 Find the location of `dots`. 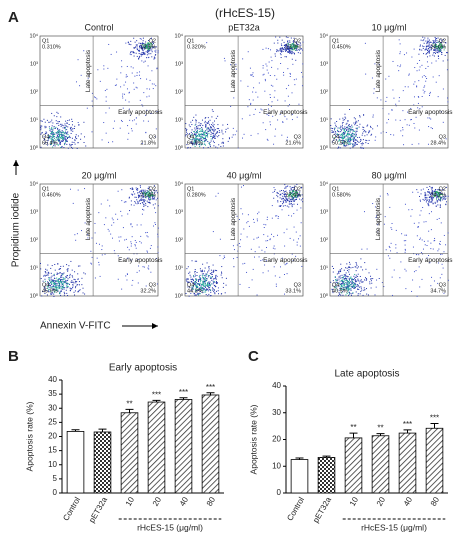

dots is located at coordinates (389, 92).